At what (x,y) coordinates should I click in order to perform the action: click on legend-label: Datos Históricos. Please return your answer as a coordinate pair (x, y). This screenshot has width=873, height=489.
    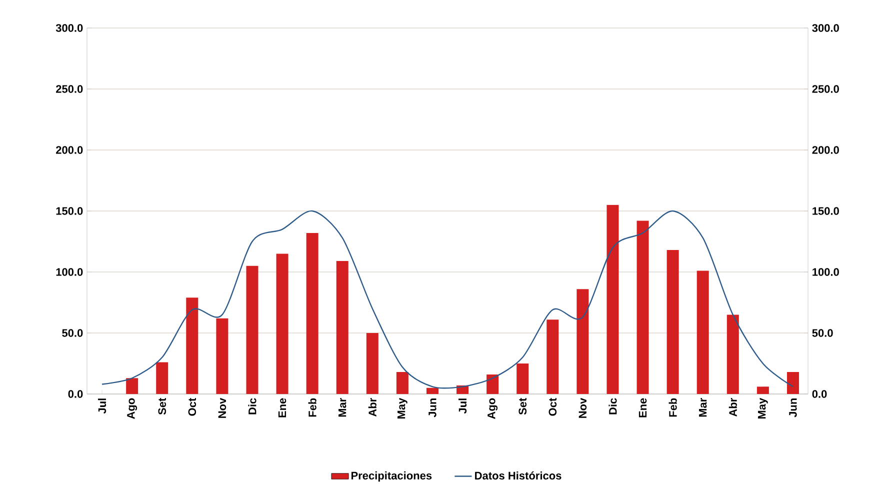
    Looking at the image, I should click on (518, 475).